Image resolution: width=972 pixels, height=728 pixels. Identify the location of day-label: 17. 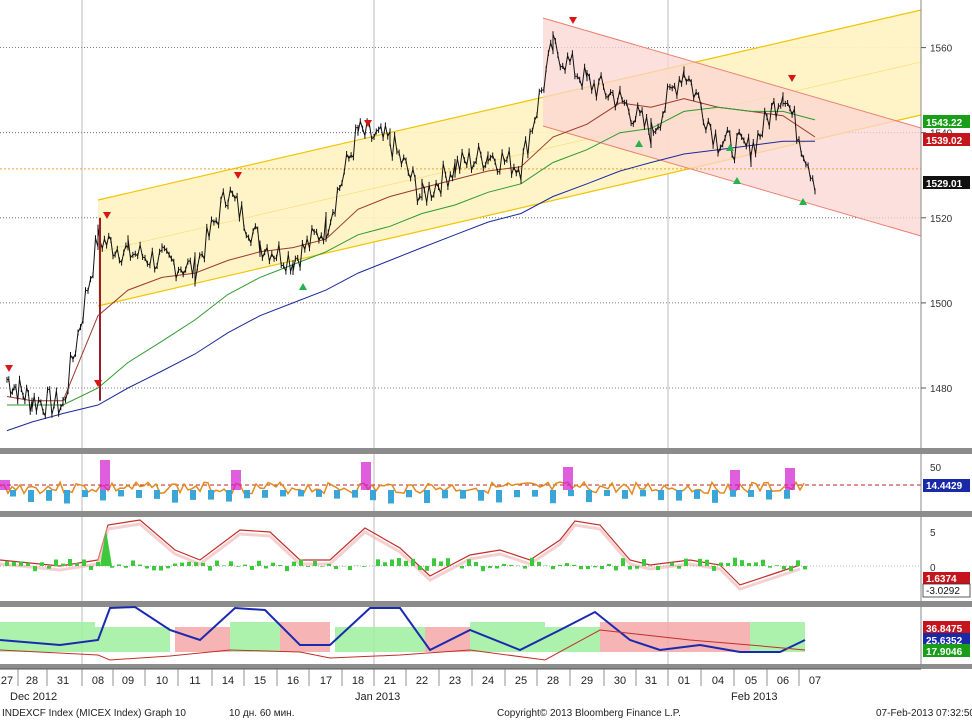
(326, 681).